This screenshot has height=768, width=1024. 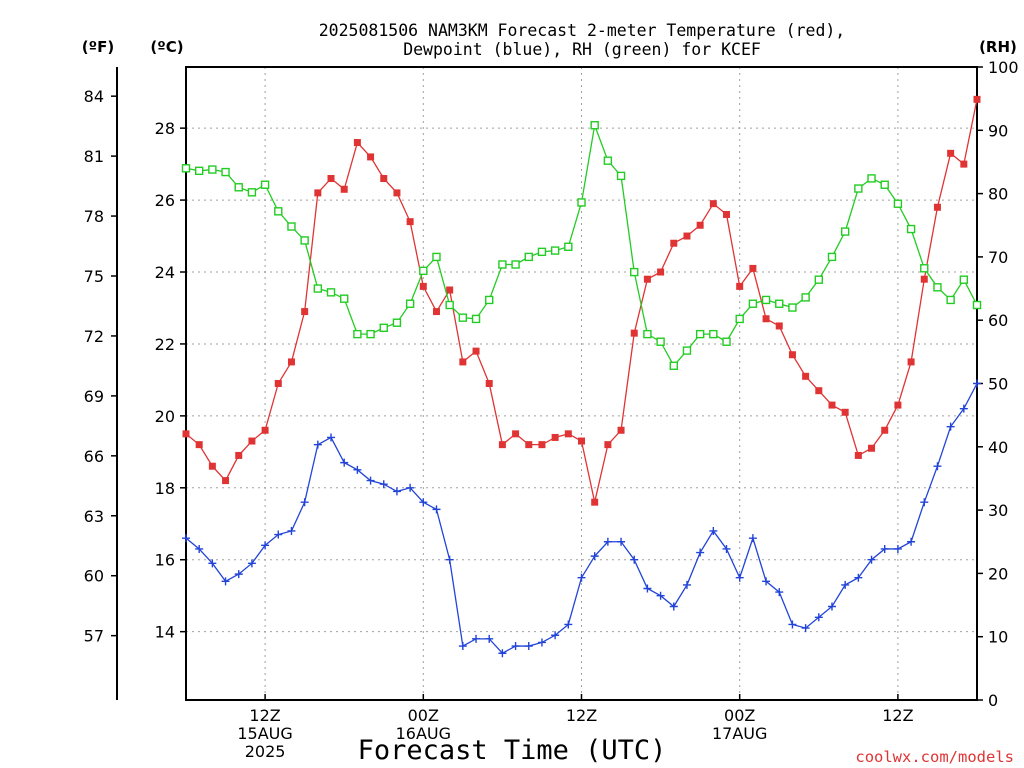 I want to click on celsius-tick-label-6: 26, so click(x=165, y=200).